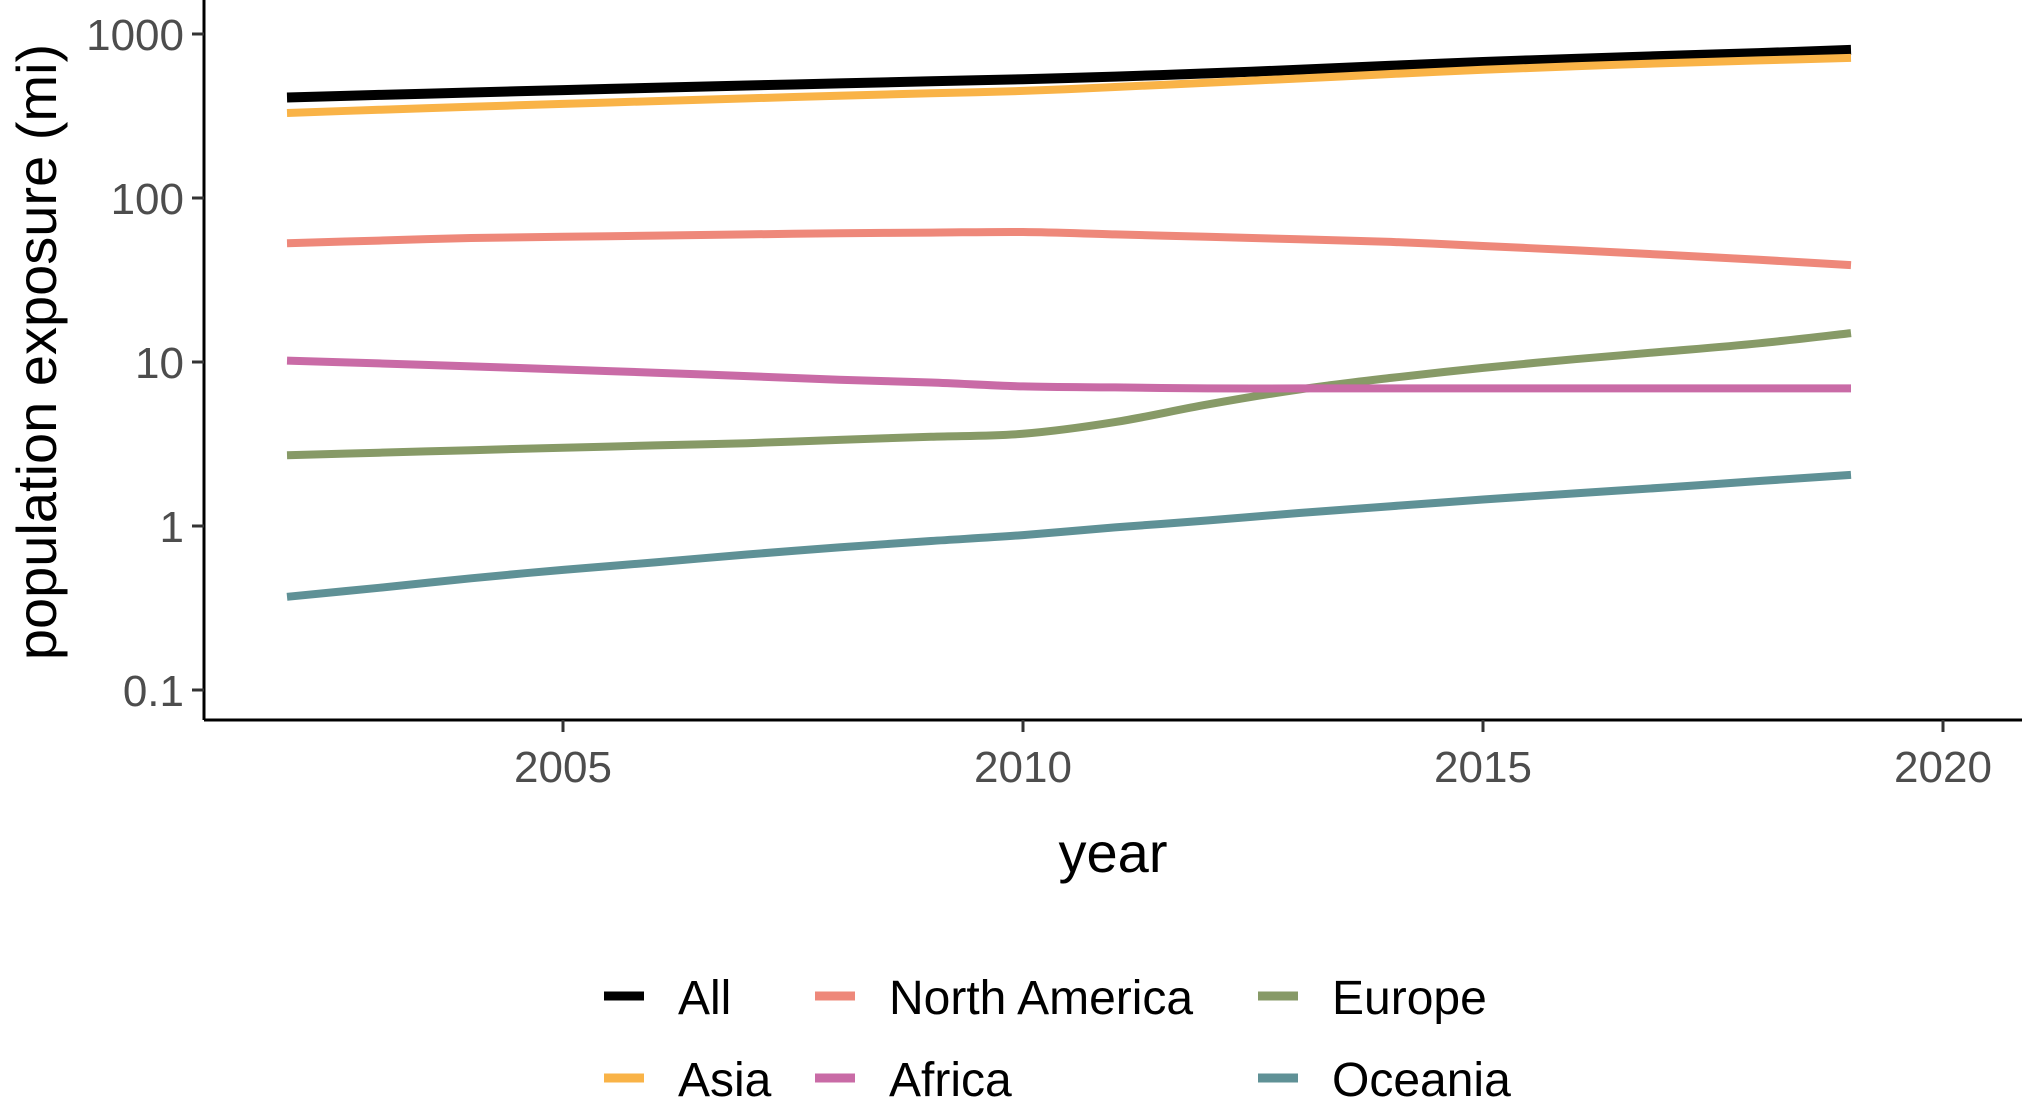 The height and width of the screenshot is (1117, 2027). I want to click on series-line-asia, so click(1069, 85).